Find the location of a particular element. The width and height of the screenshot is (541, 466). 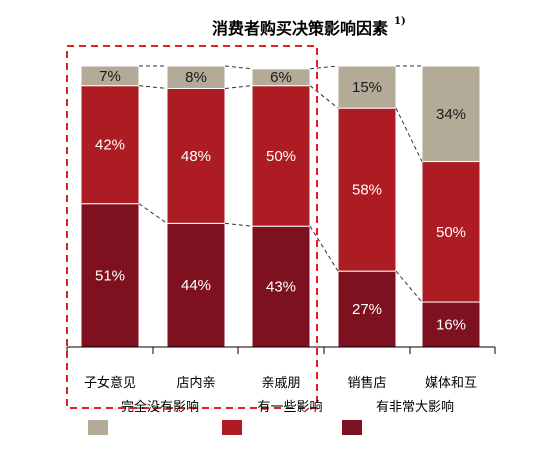

x-tick-label: 子女意见 is located at coordinates (110, 383).